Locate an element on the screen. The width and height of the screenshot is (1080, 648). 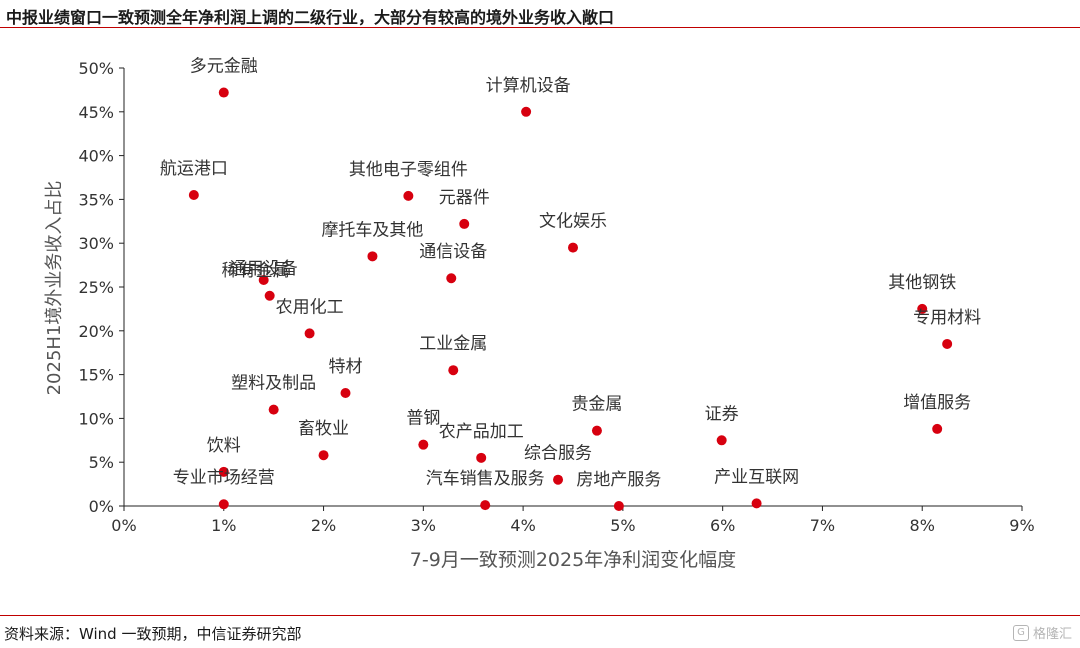
point-label: 计算机设备 is located at coordinates (528, 86).